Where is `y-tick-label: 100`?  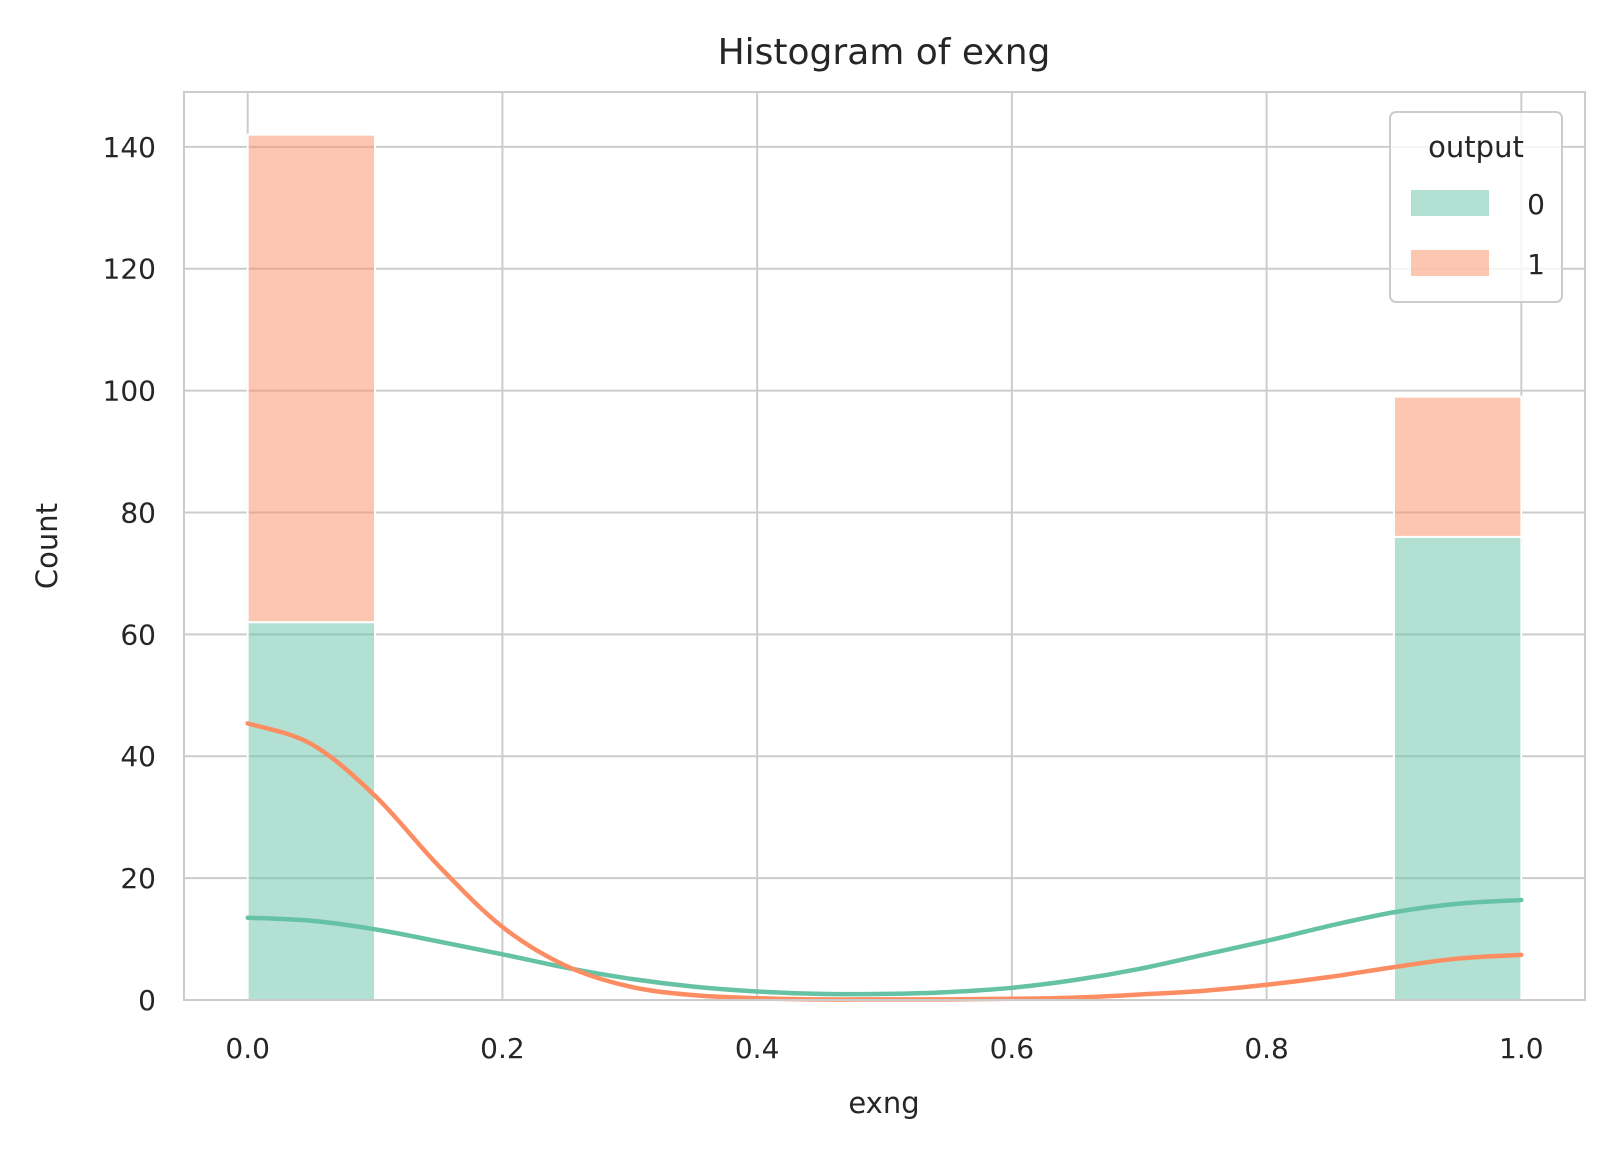 y-tick-label: 100 is located at coordinates (129, 391).